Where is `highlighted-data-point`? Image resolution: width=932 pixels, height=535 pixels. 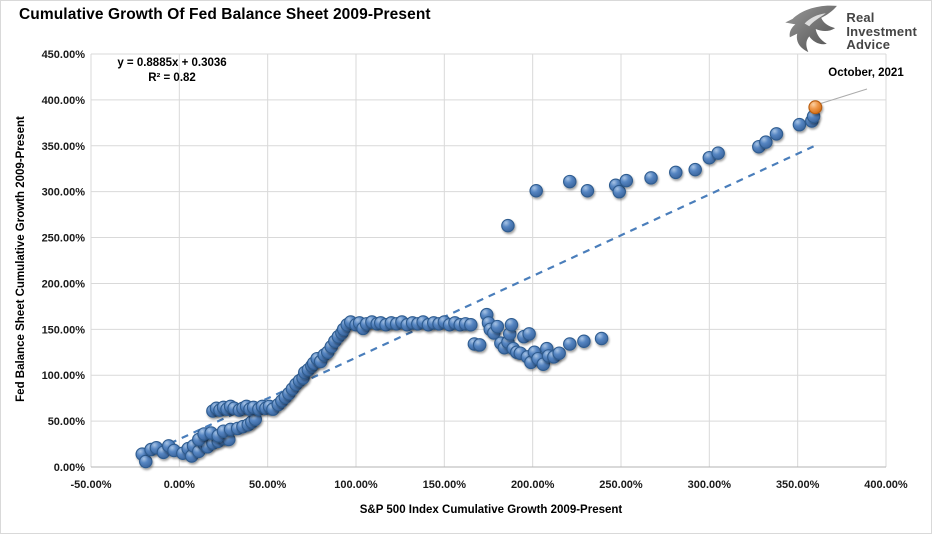
highlighted-data-point is located at coordinates (815, 107).